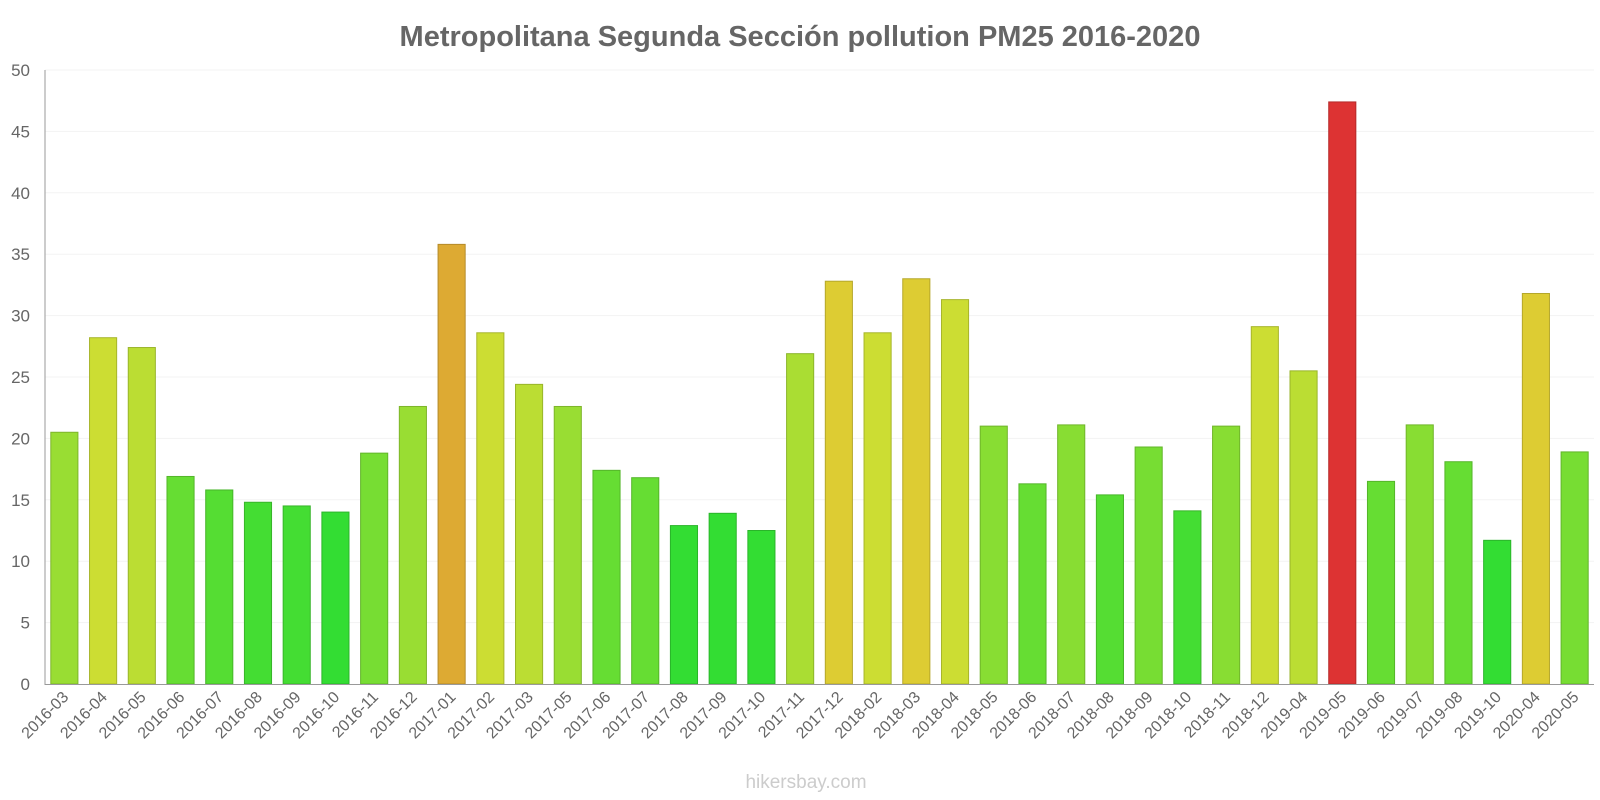  I want to click on y-tick-label: 25, so click(20, 377).